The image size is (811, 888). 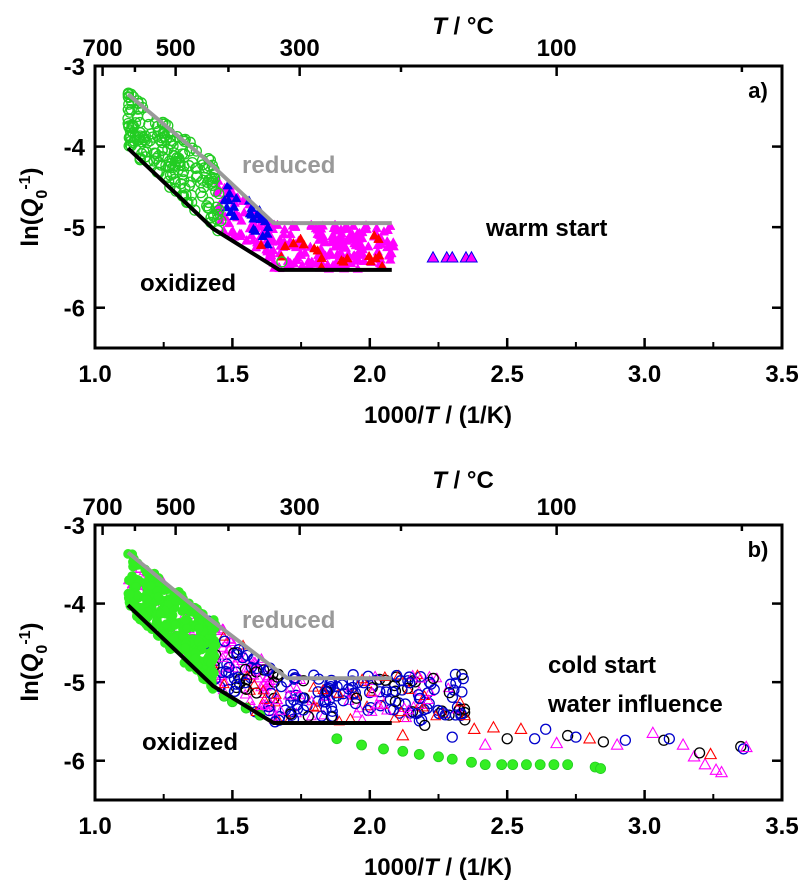 What do you see at coordinates (635, 704) in the screenshot?
I see `annotation-water-influence: water influence` at bounding box center [635, 704].